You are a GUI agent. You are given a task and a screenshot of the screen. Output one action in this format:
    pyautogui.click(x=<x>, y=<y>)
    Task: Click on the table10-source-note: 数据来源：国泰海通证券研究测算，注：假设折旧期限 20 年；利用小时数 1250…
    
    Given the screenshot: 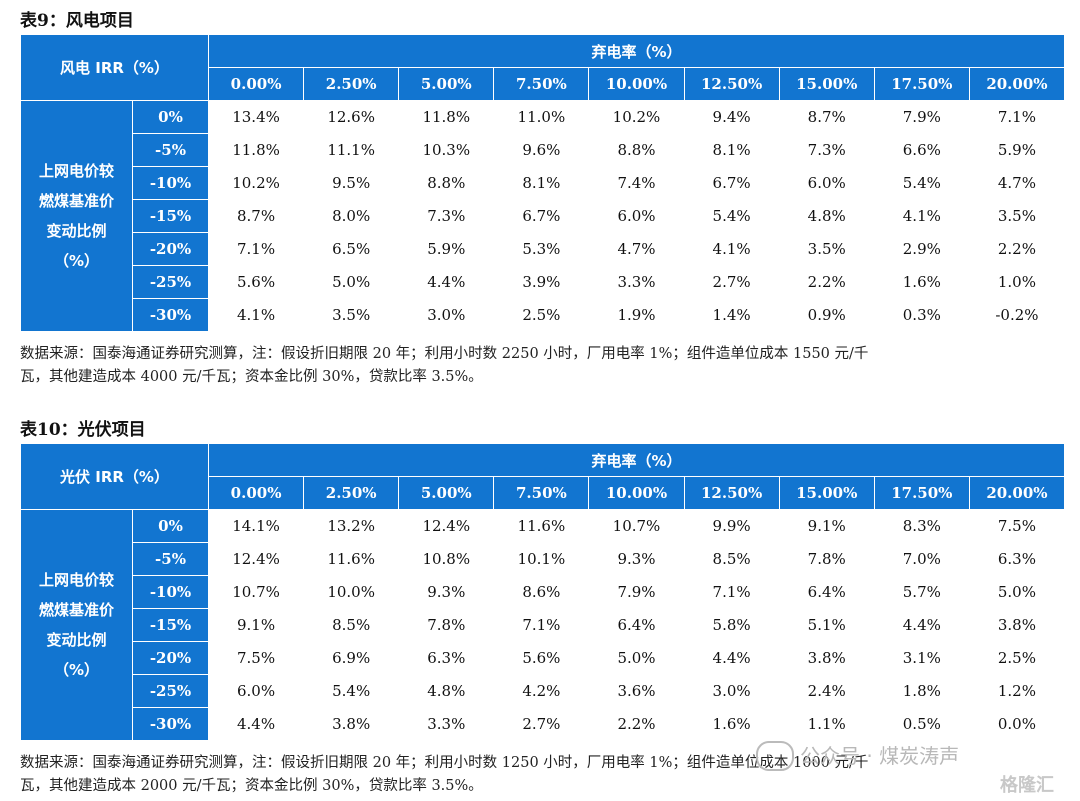 What is the action you would take?
    pyautogui.click(x=545, y=775)
    